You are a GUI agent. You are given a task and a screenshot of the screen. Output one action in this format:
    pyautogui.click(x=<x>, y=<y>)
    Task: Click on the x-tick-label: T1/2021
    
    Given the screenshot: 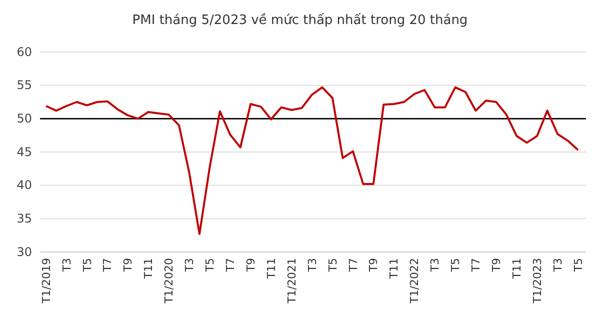 What is the action you would take?
    pyautogui.click(x=291, y=281)
    